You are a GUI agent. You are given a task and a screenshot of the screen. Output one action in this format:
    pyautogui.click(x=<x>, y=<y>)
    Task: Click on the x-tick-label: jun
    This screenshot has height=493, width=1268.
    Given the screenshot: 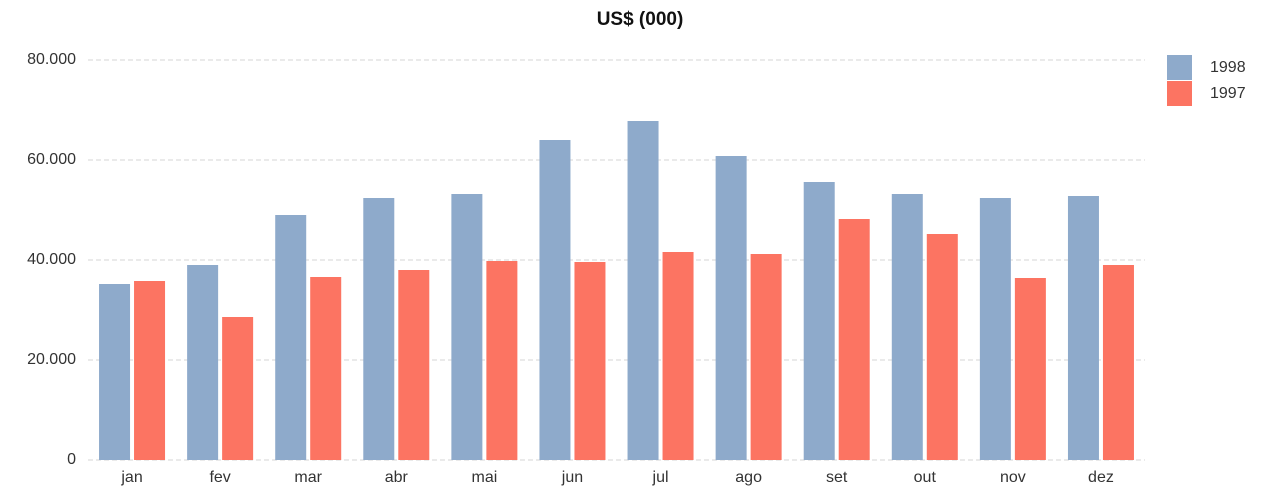 What is the action you would take?
    pyautogui.click(x=572, y=477)
    